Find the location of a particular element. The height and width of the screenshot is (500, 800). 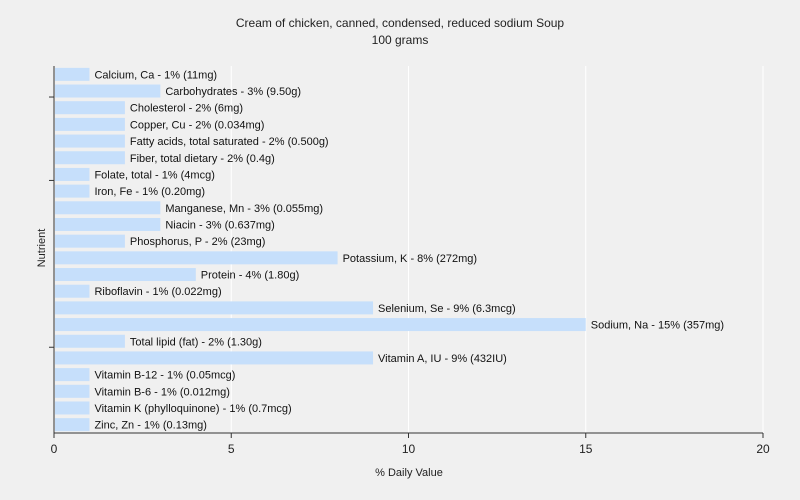

bar-label: Riboflavin - 1% (0.022mg) is located at coordinates (157, 292).